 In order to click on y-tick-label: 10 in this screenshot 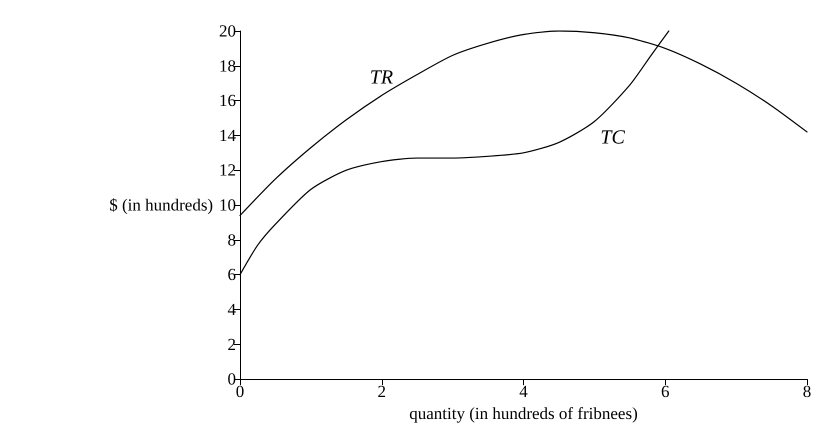, I will do `click(227, 205)`.